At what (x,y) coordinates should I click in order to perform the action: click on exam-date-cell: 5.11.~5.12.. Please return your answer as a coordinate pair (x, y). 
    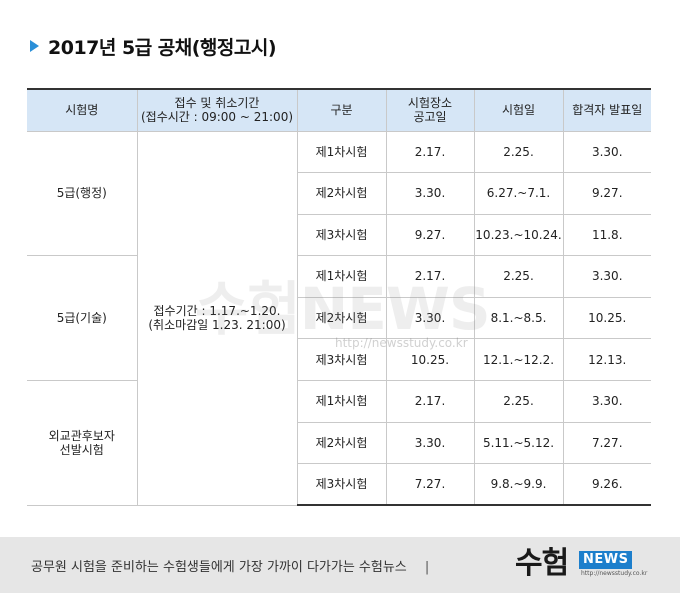
    Looking at the image, I should click on (518, 443).